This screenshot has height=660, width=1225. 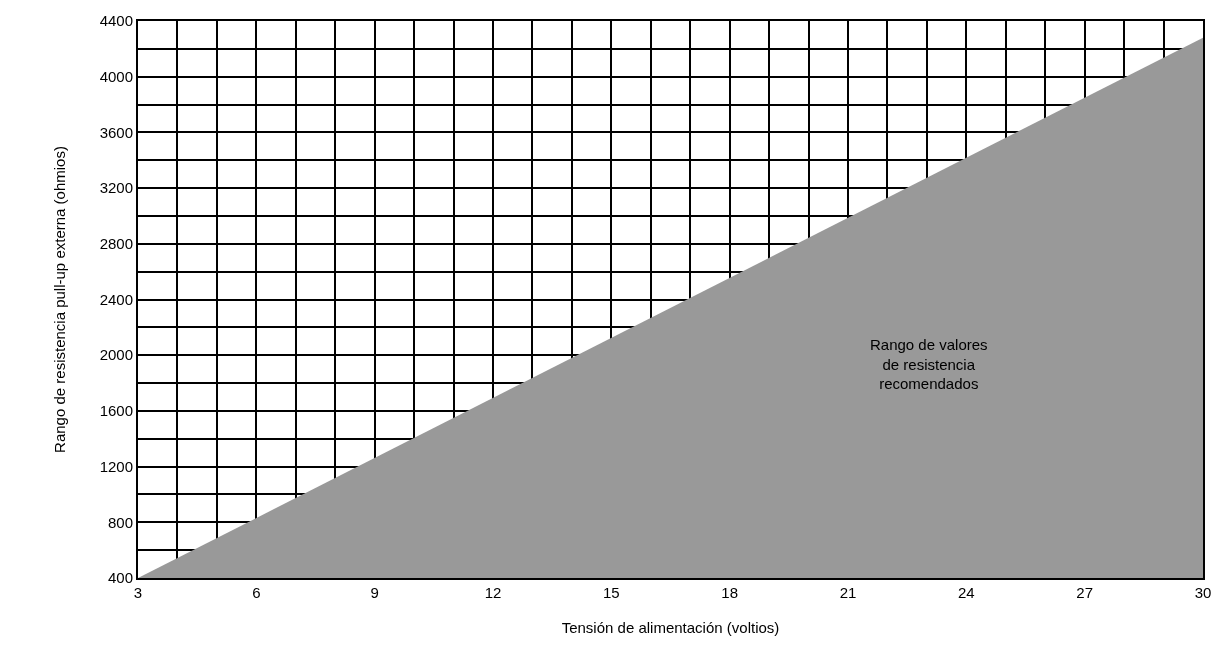 I want to click on y-tick-label: 800, so click(x=120, y=522).